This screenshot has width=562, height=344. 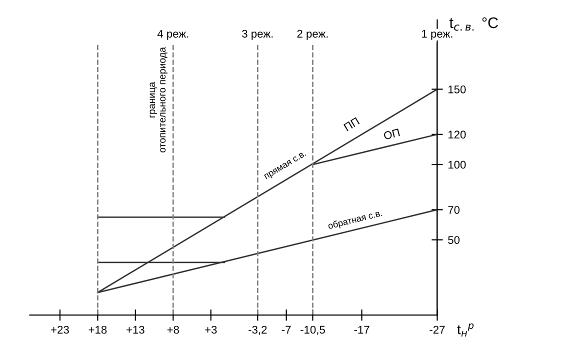 What do you see at coordinates (312, 35) in the screenshot?
I see `ref-line-label: 2 реж.` at bounding box center [312, 35].